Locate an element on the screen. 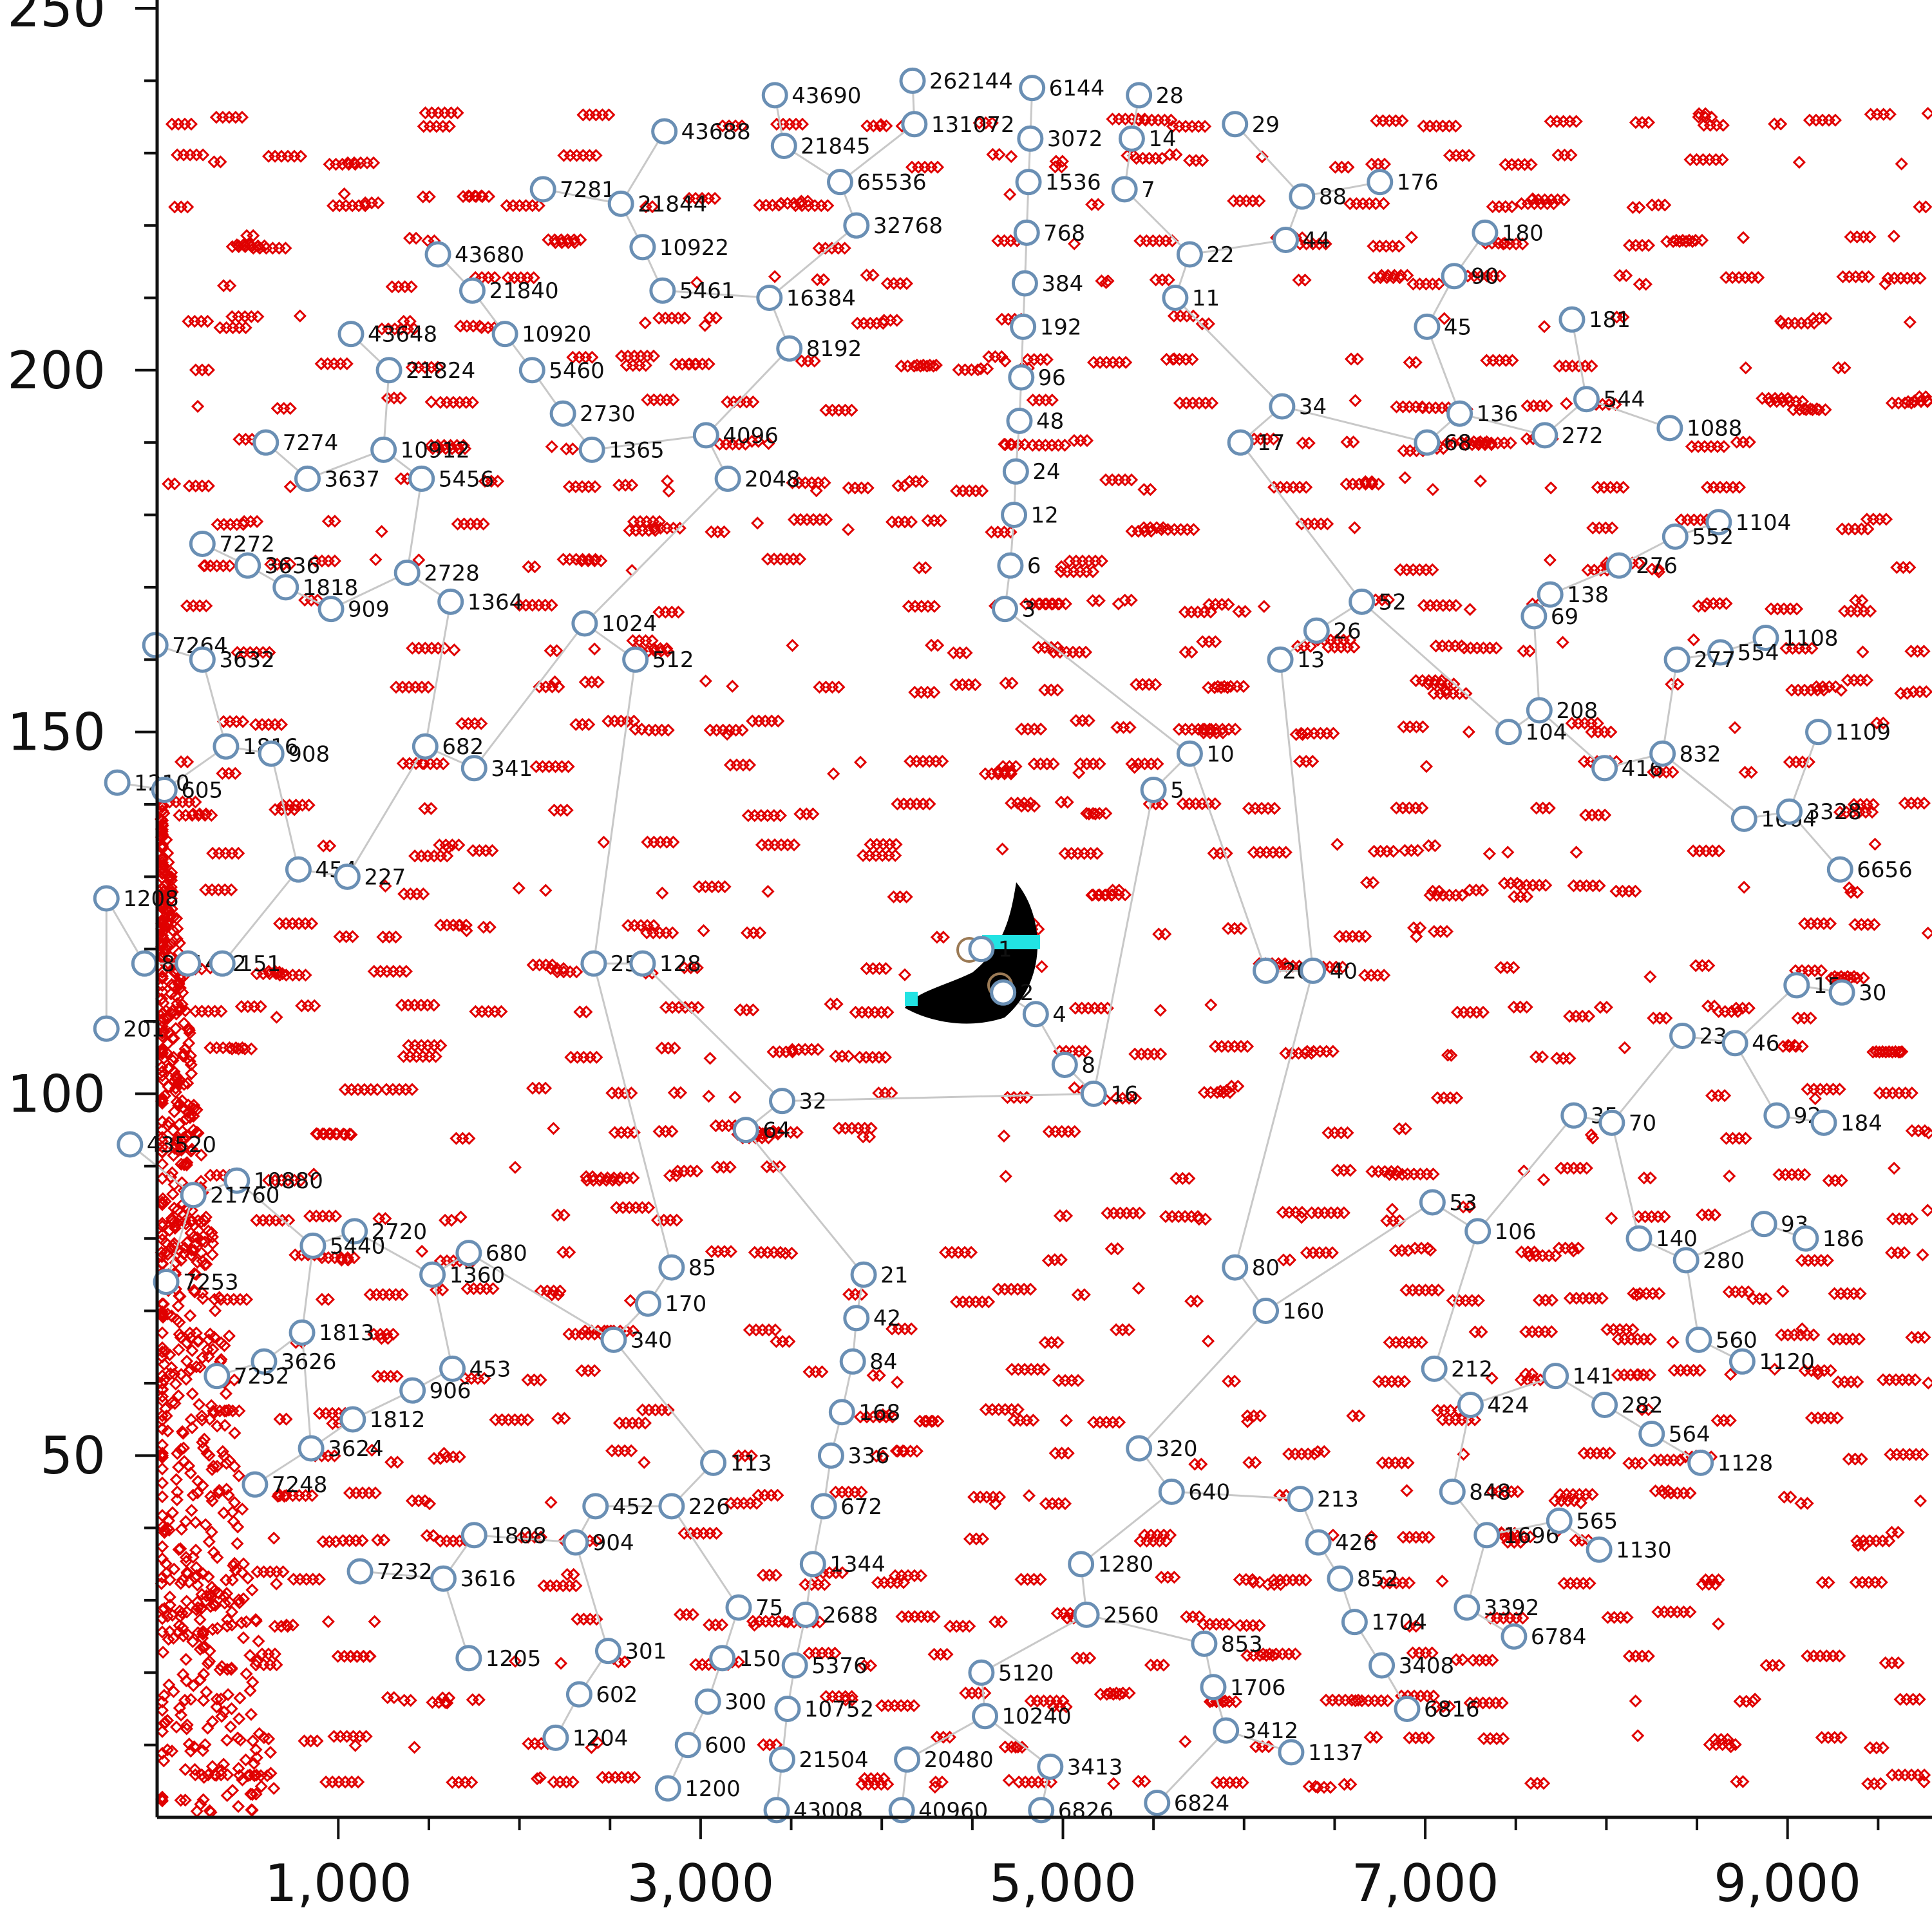 This screenshot has height=1932, width=1932. cyan-highlight-bar is located at coordinates (1011, 942).